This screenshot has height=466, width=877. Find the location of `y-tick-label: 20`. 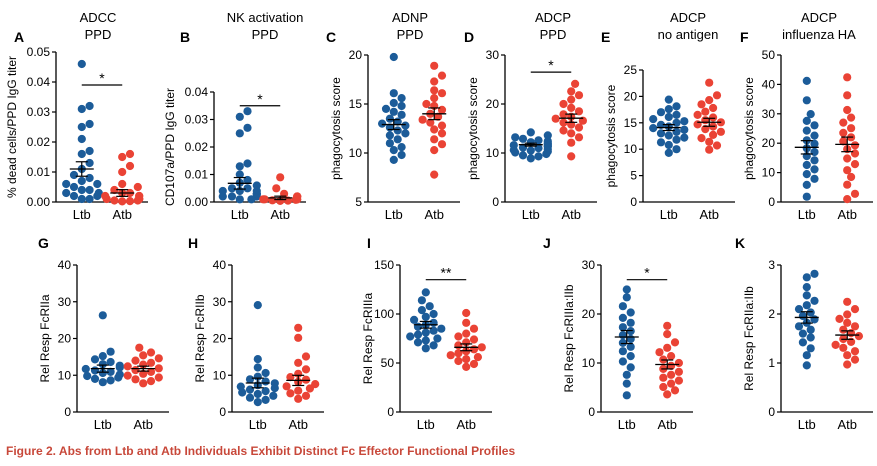

y-tick-label: 20 is located at coordinates (65, 339).